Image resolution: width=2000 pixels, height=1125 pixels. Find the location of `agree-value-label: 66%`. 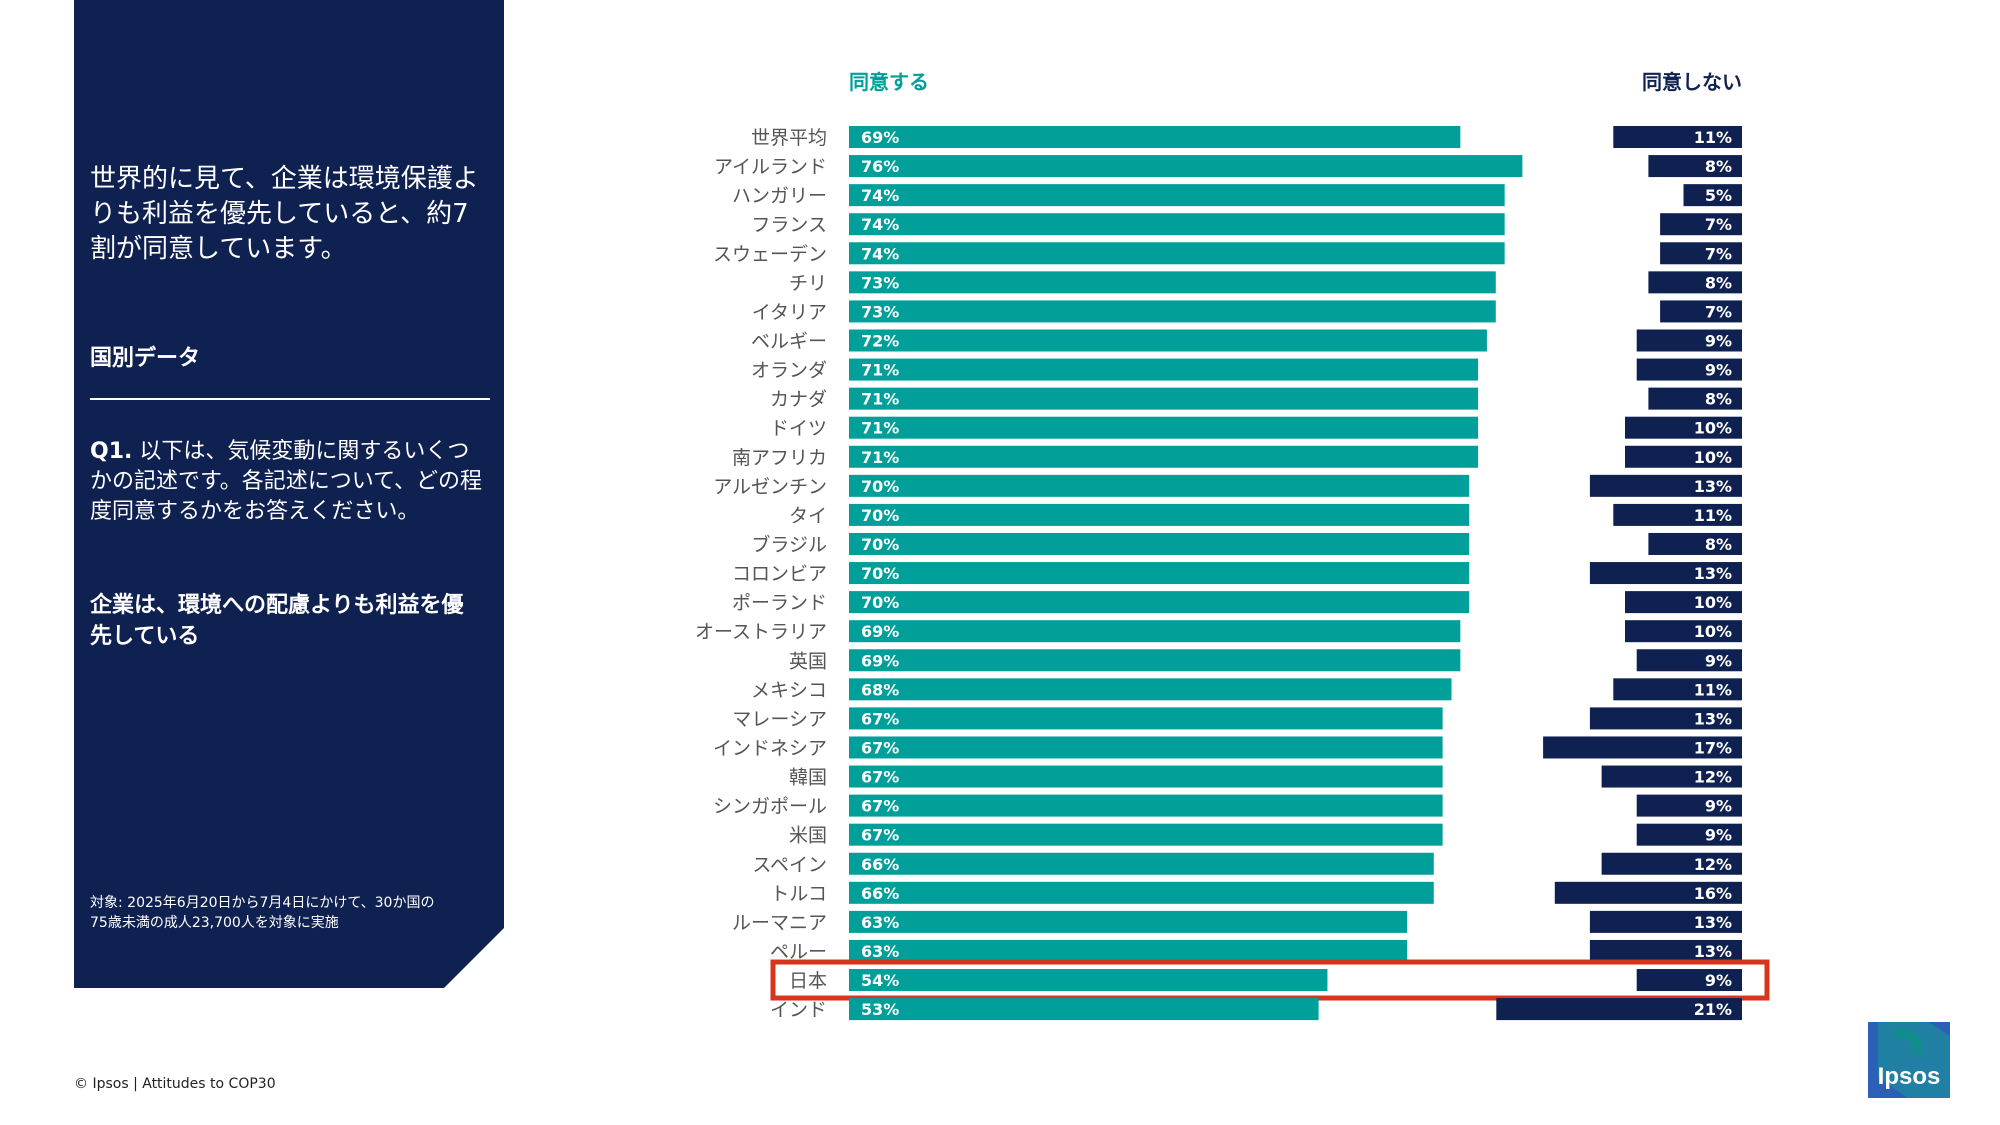

agree-value-label: 66% is located at coordinates (880, 893).